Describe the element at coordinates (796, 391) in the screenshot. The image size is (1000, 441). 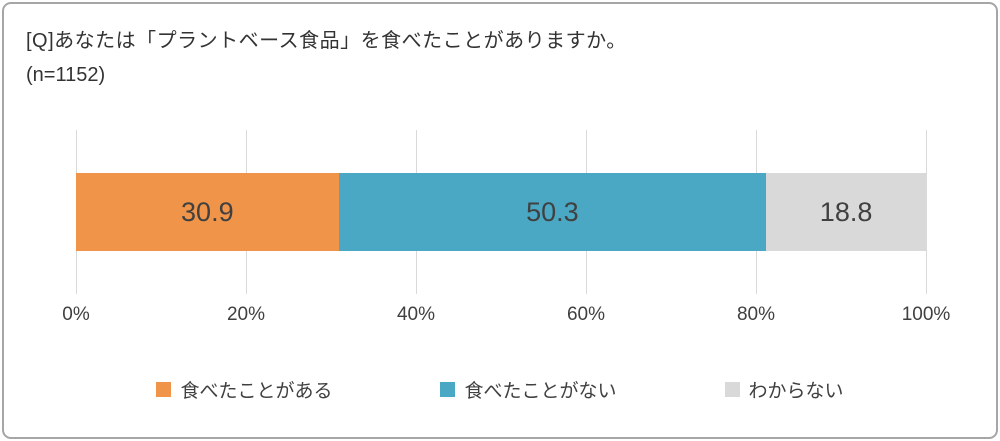
I see `legend-label: わからない` at that location.